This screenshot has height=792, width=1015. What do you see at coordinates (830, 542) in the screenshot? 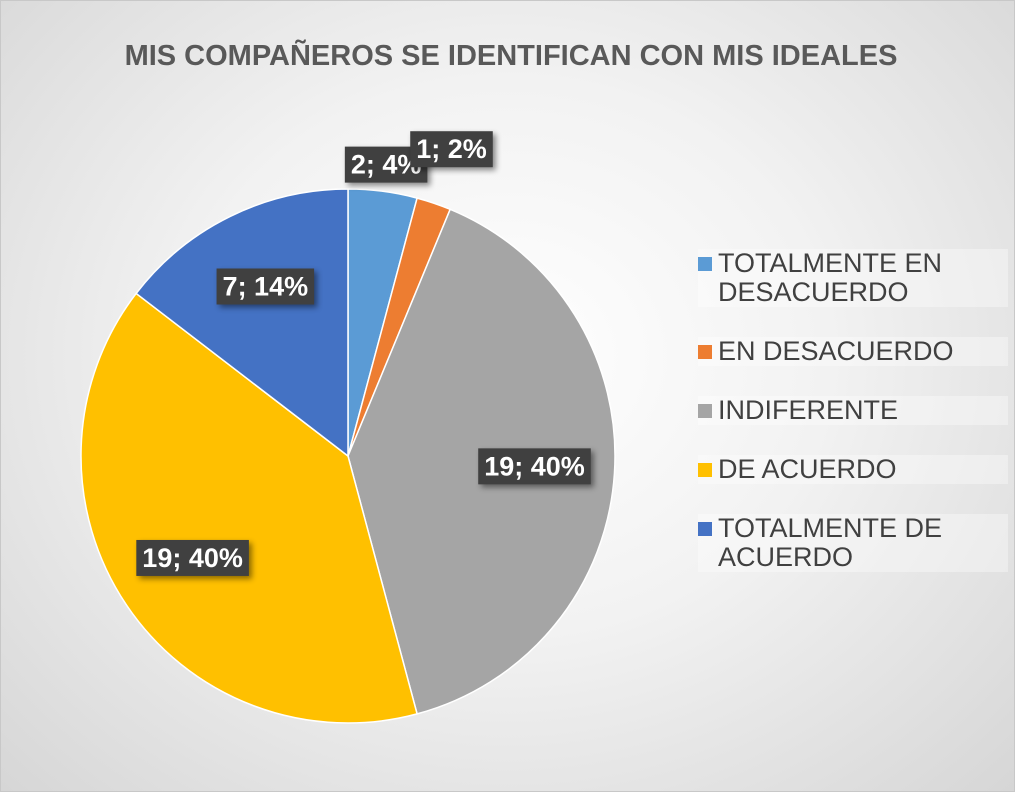
I see `legend-label: TOTALMENTE DE ACUERDO` at bounding box center [830, 542].